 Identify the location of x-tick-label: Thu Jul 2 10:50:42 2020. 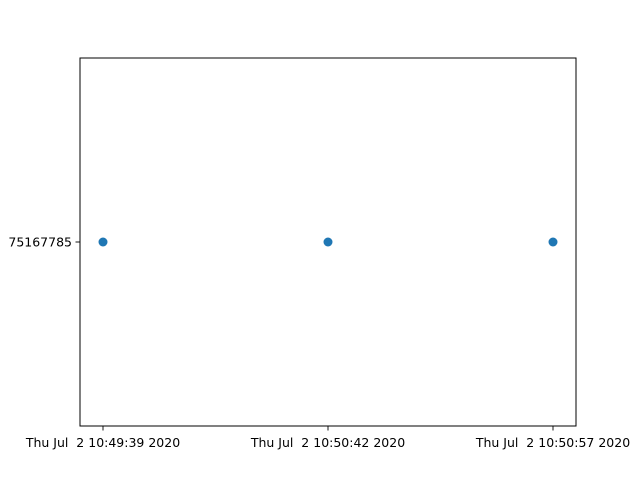
(327, 442).